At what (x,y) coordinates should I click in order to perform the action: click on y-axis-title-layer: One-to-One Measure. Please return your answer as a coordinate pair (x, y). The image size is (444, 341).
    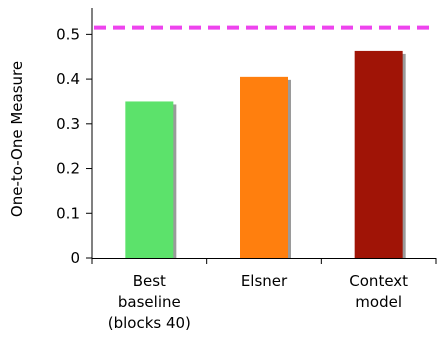
    Looking at the image, I should click on (17, 139).